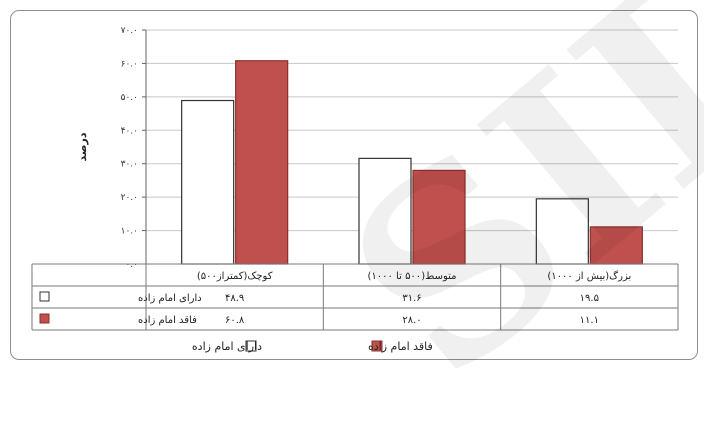 The height and width of the screenshot is (433, 704). I want to click on table-row-label: دارای امام زاده, so click(170, 298).